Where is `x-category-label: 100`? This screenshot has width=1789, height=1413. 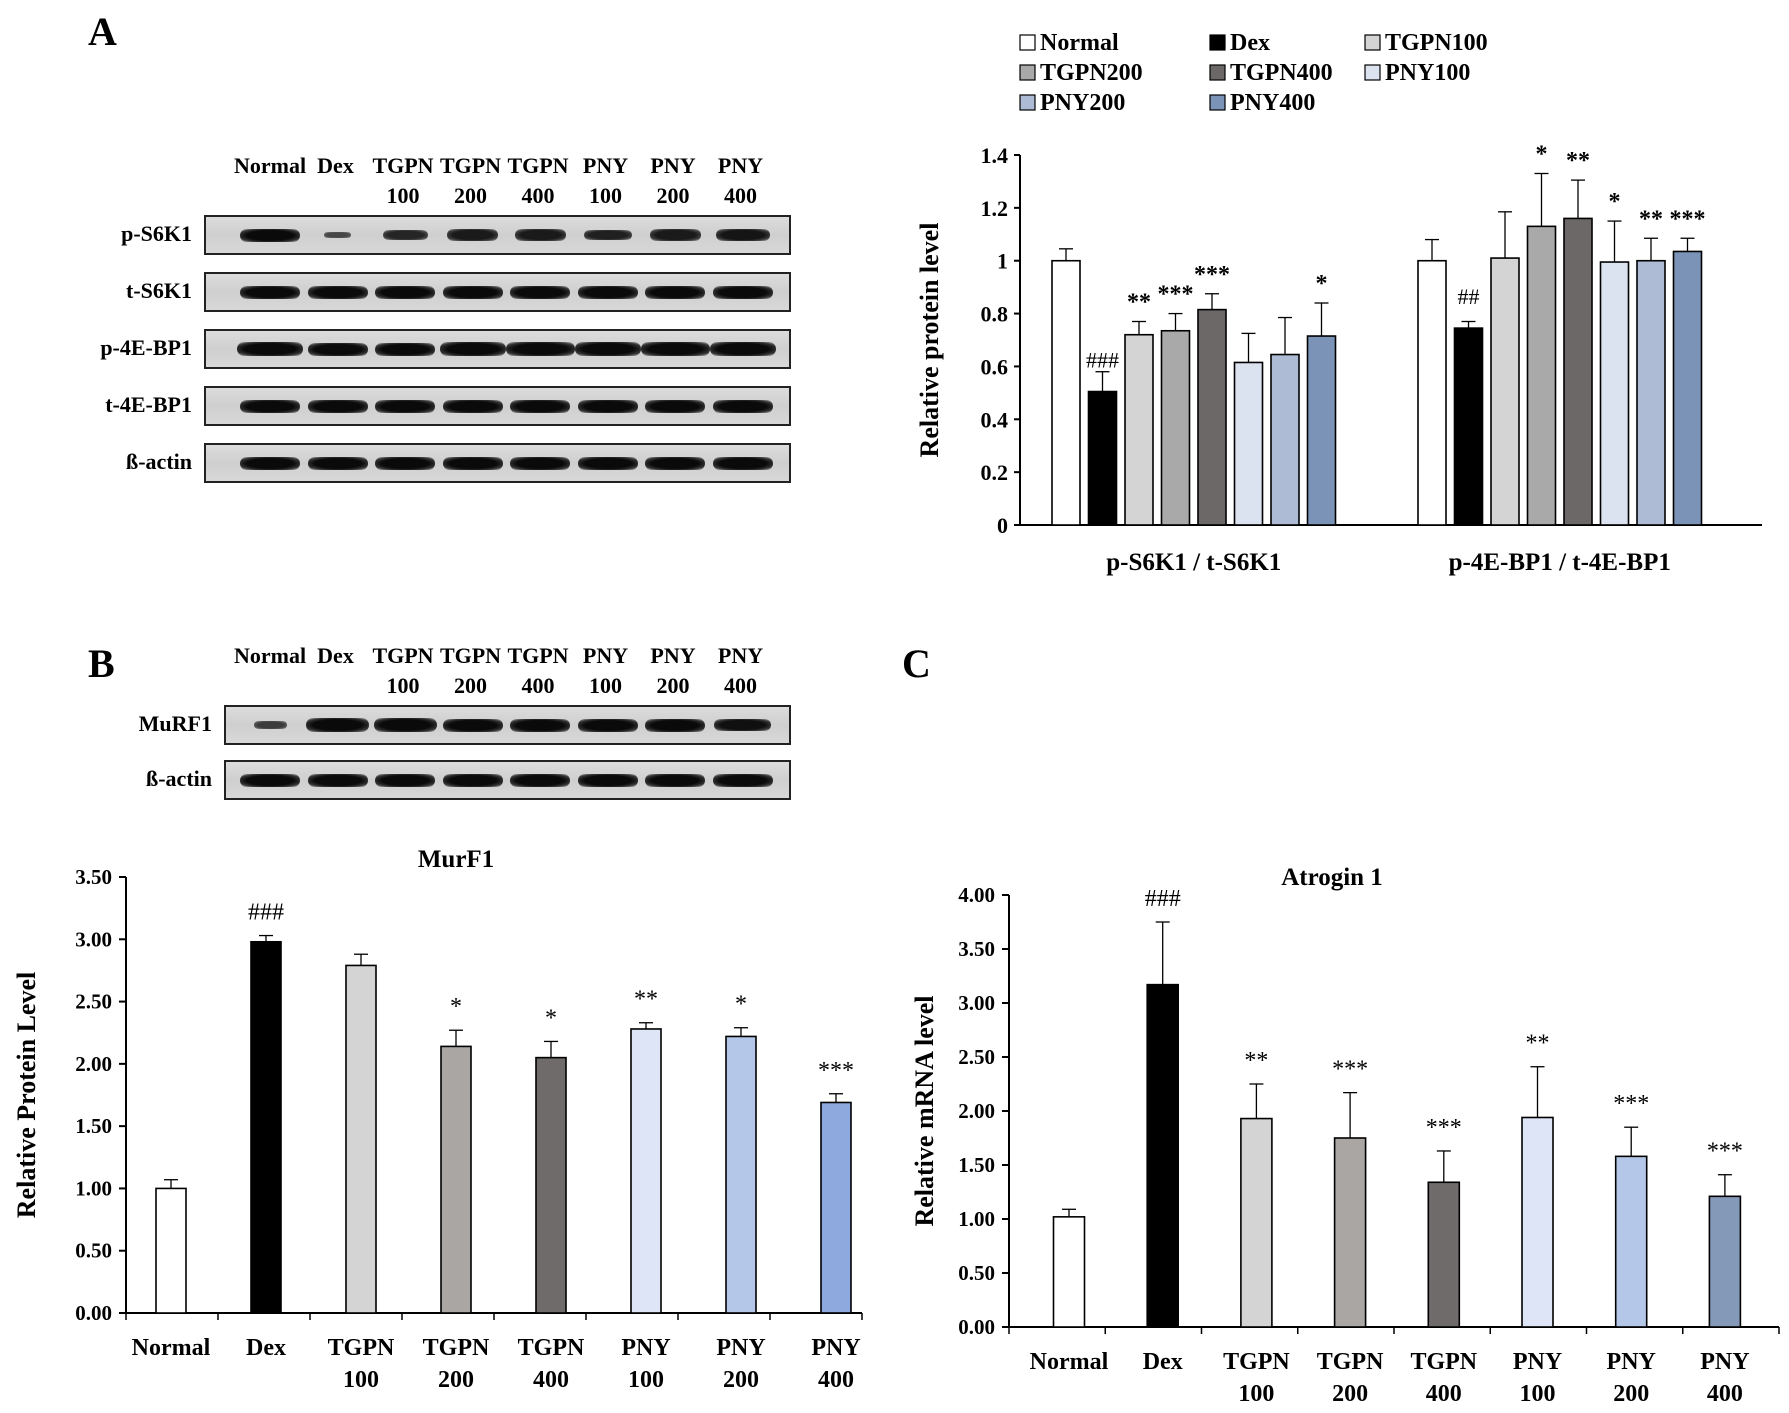 x-category-label: 100 is located at coordinates (361, 1380).